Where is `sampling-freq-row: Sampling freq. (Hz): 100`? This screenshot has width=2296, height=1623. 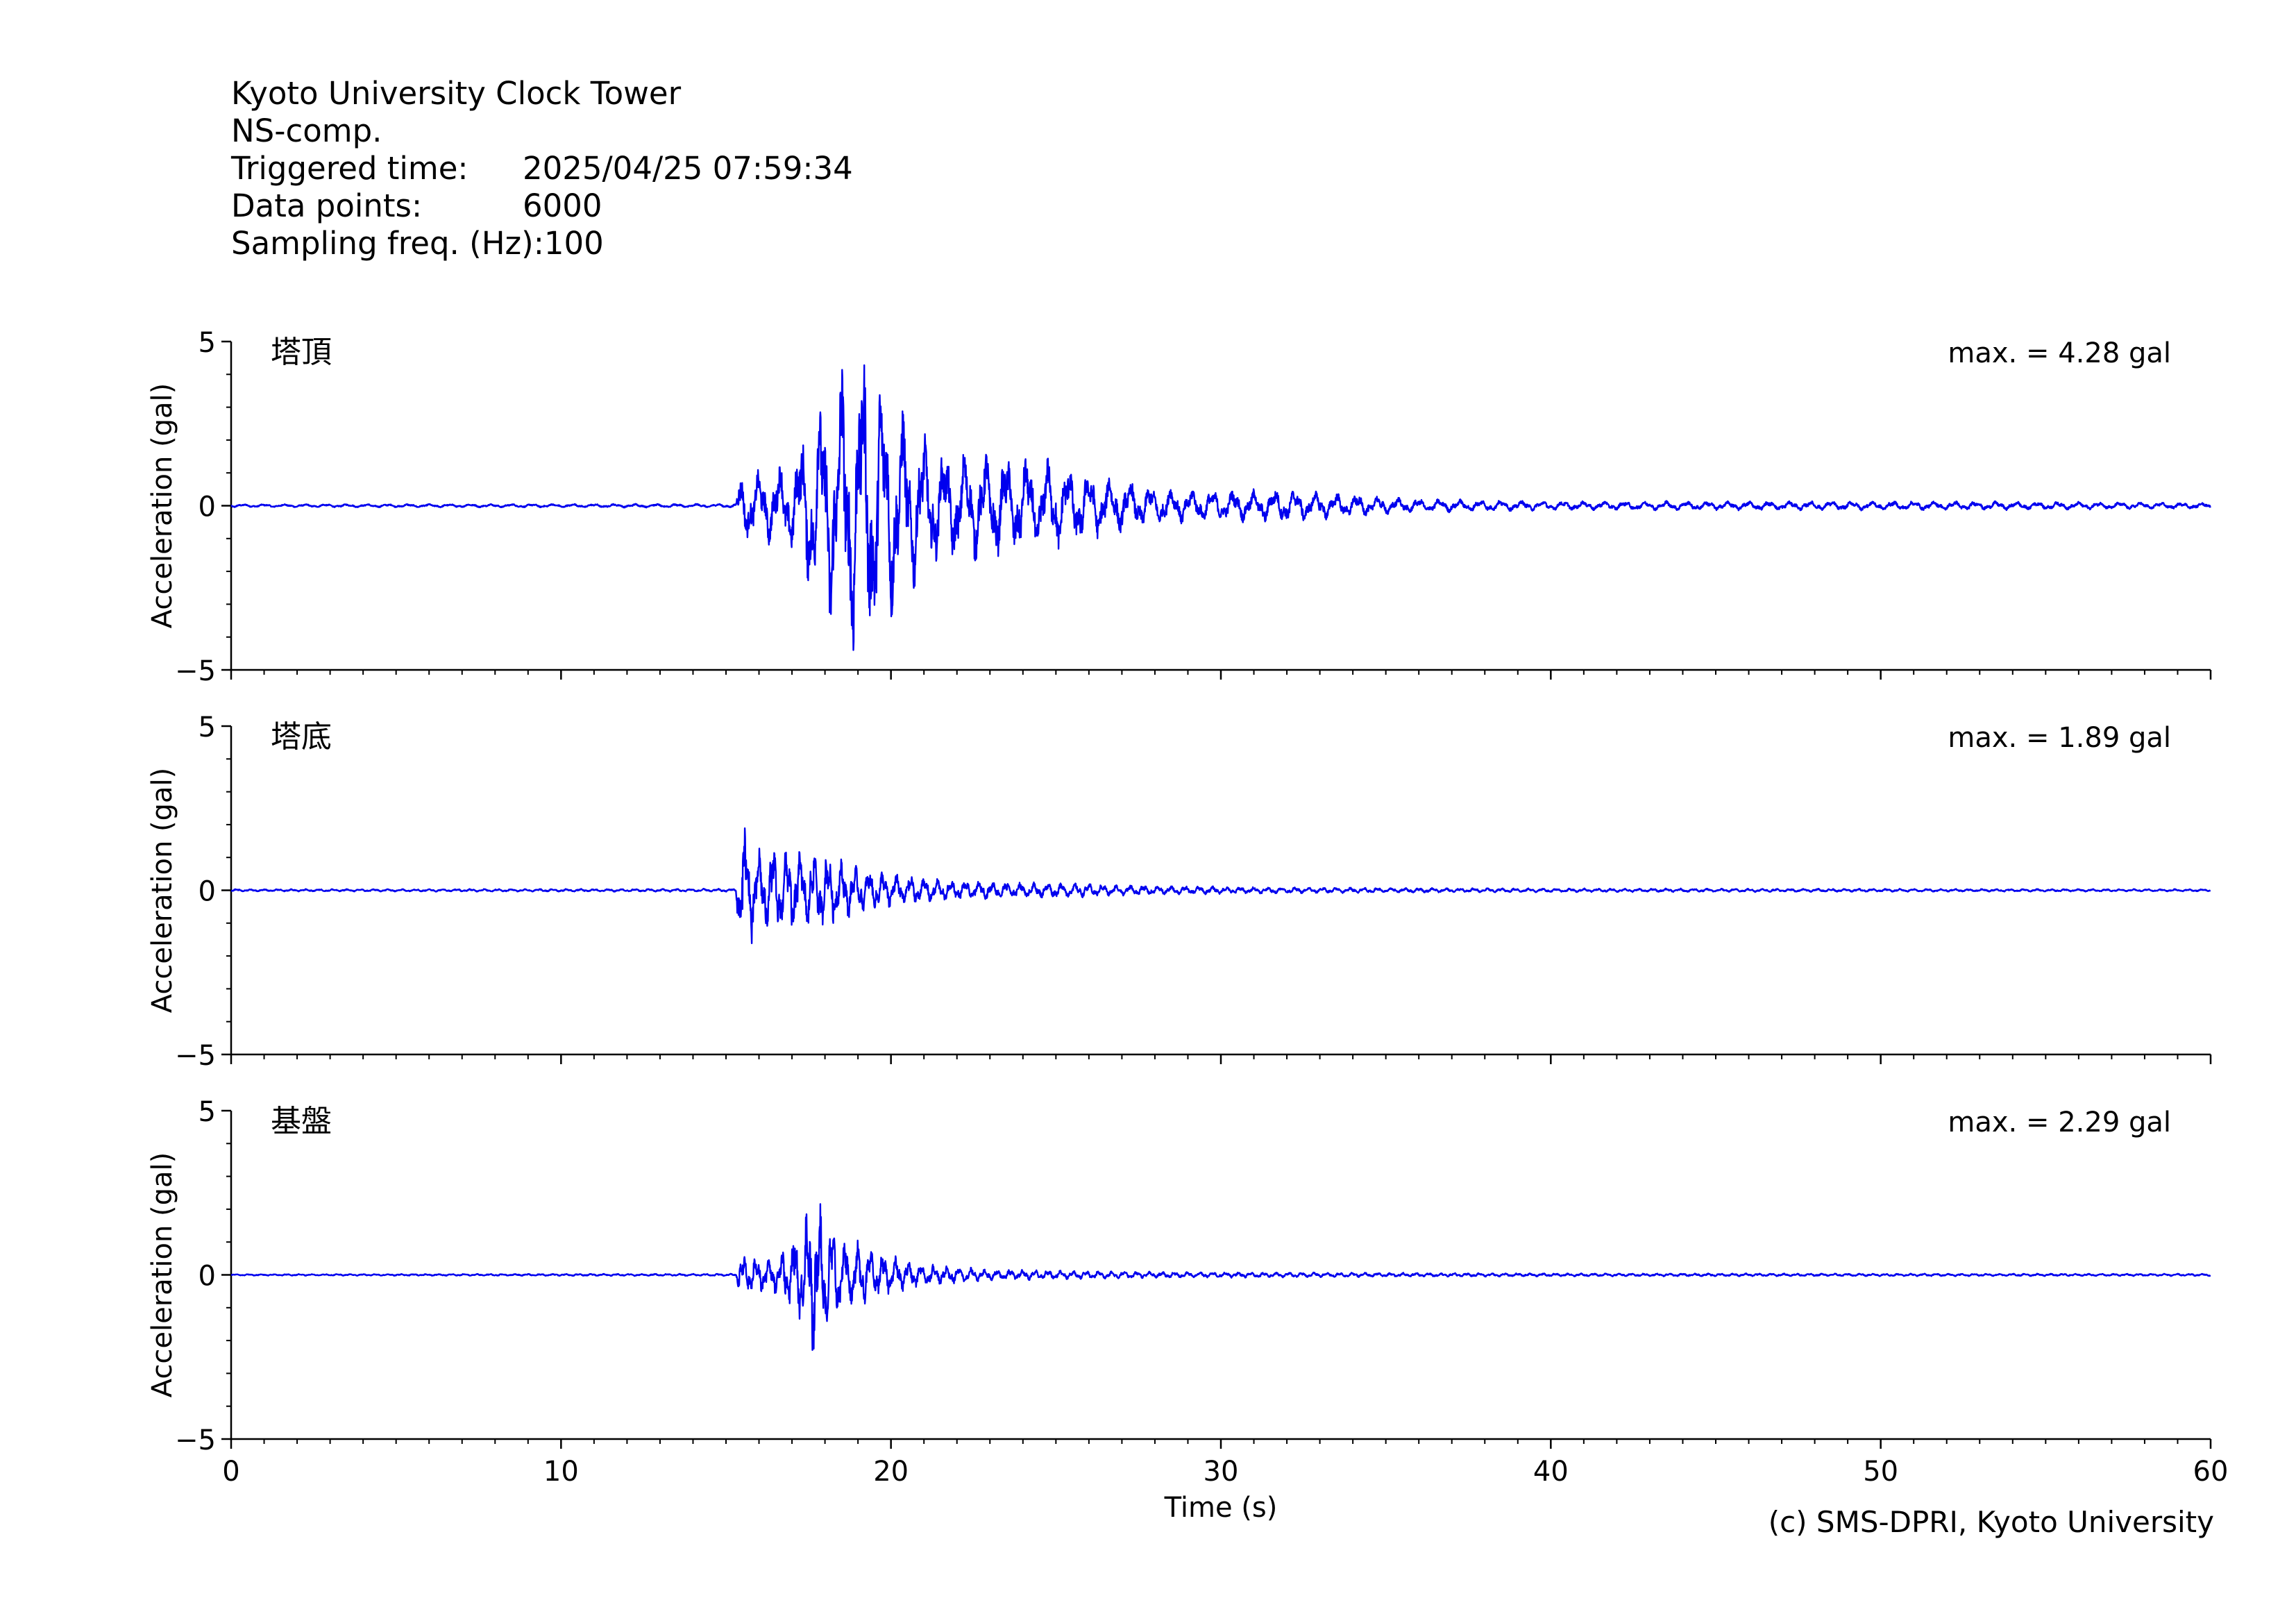 sampling-freq-row: Sampling freq. (Hz): 100 is located at coordinates (542, 243).